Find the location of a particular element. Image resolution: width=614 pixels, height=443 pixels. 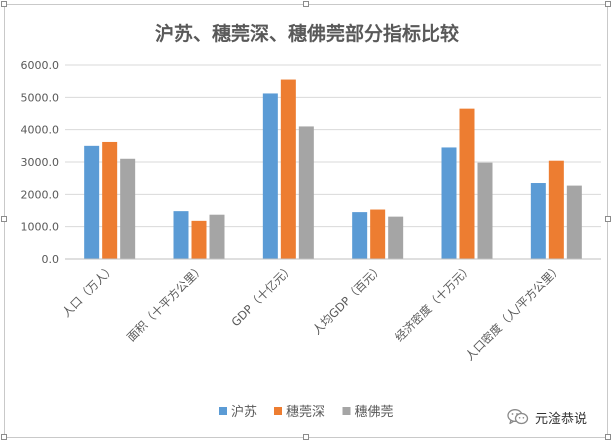

chart-title: 沪苏、穗莞深、穗佛莞部分指标比较 is located at coordinates (307, 33).